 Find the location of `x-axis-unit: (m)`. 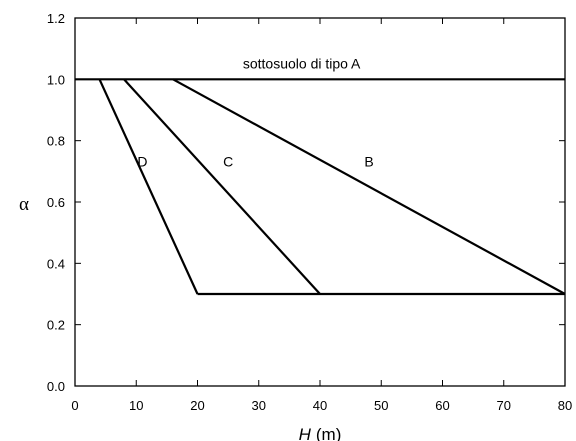

x-axis-unit: (m) is located at coordinates (328, 433).